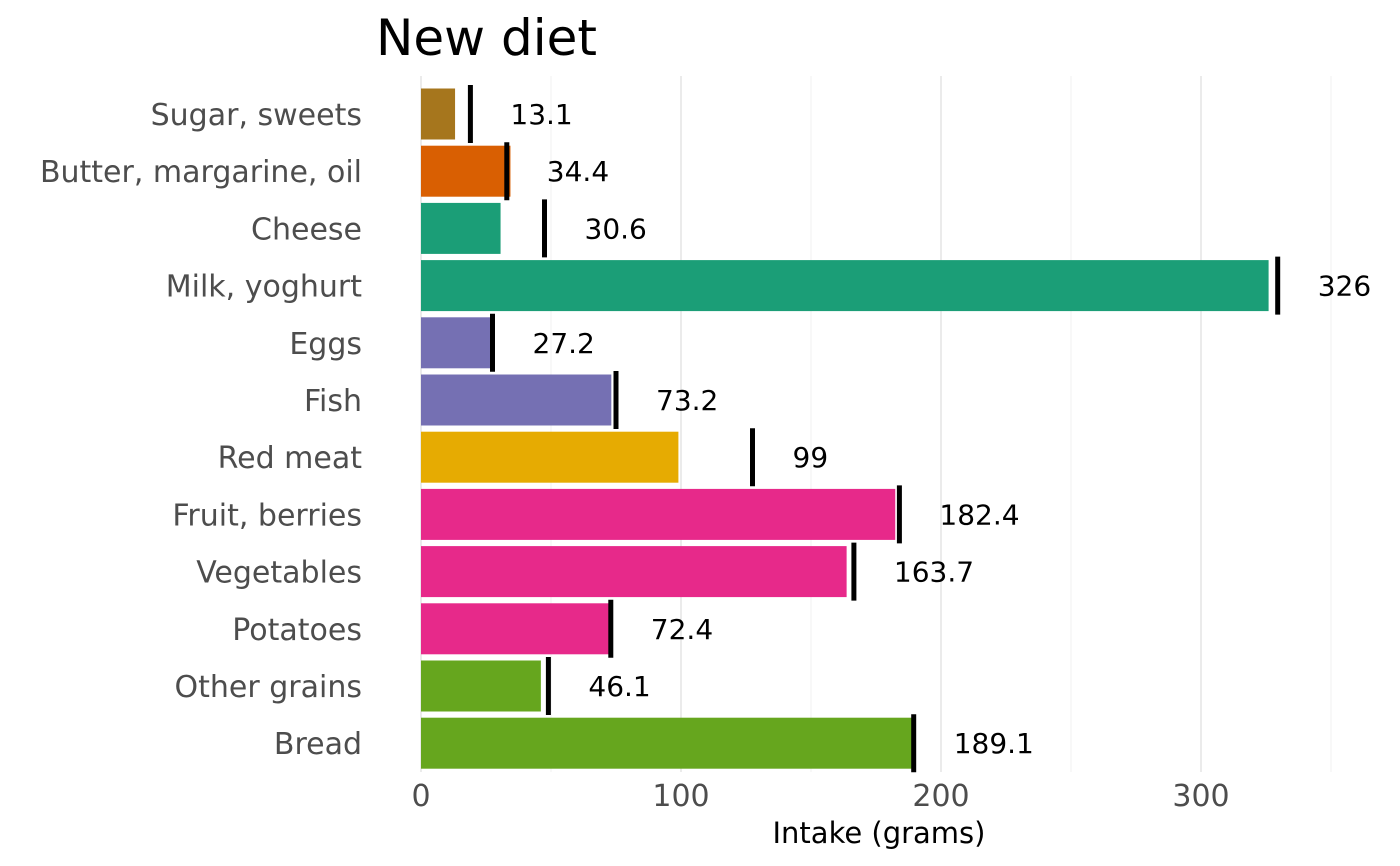  I want to click on category-label: Butter, margarine, oil, so click(201, 172).